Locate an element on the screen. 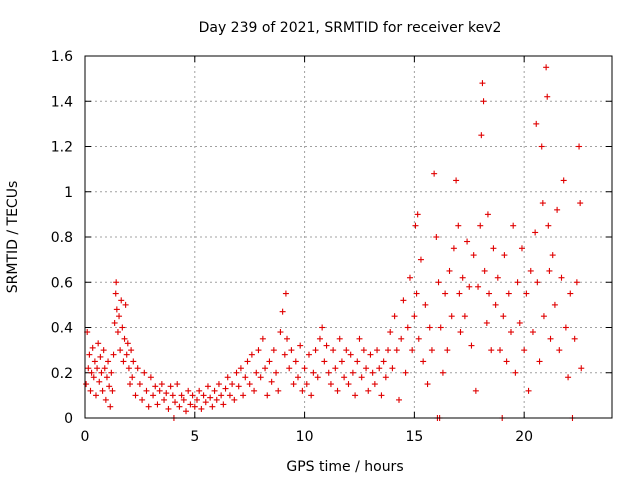 The image size is (640, 480). y-tick-label: 1.4 is located at coordinates (62, 102).